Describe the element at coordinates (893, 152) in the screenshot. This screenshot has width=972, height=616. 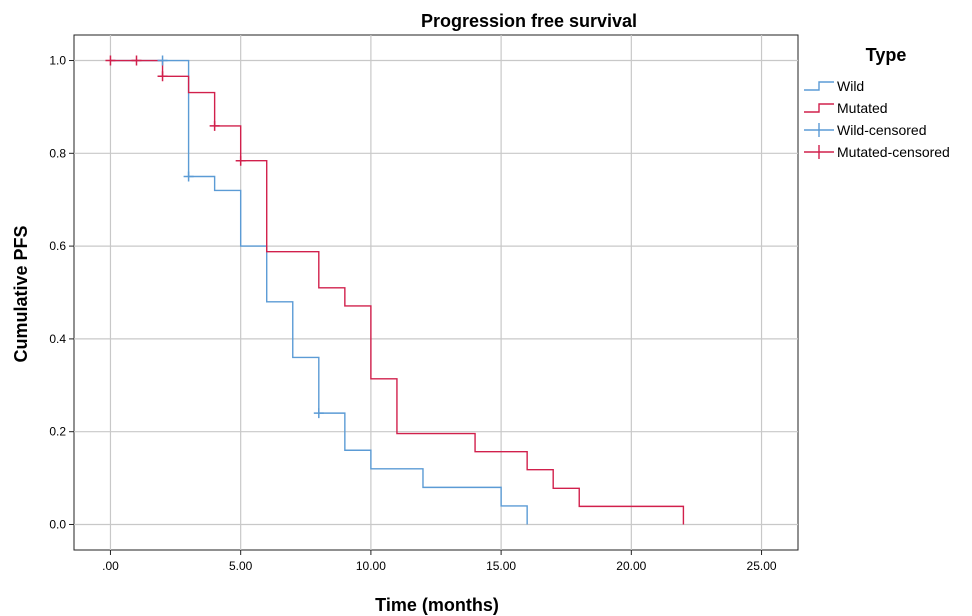
I see `mutated-censored-legend-label: Mutated-censored` at that location.